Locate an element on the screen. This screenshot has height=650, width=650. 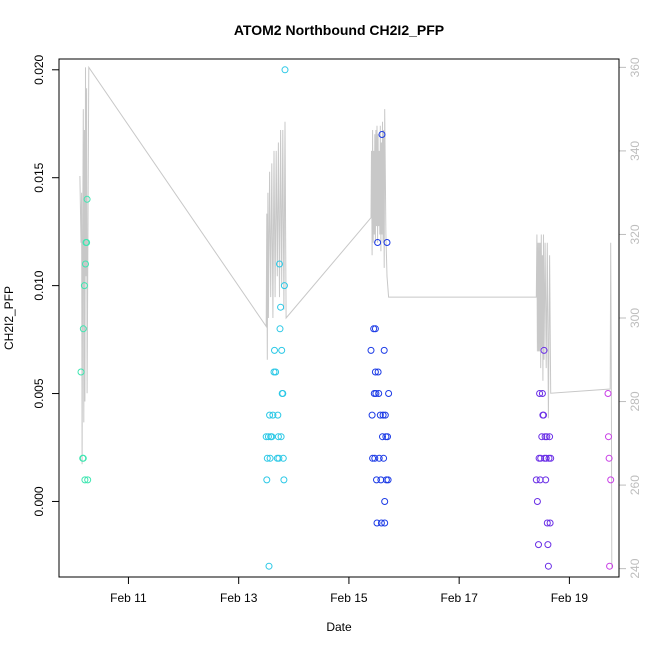
x-axis-label: Date is located at coordinates (339, 627).